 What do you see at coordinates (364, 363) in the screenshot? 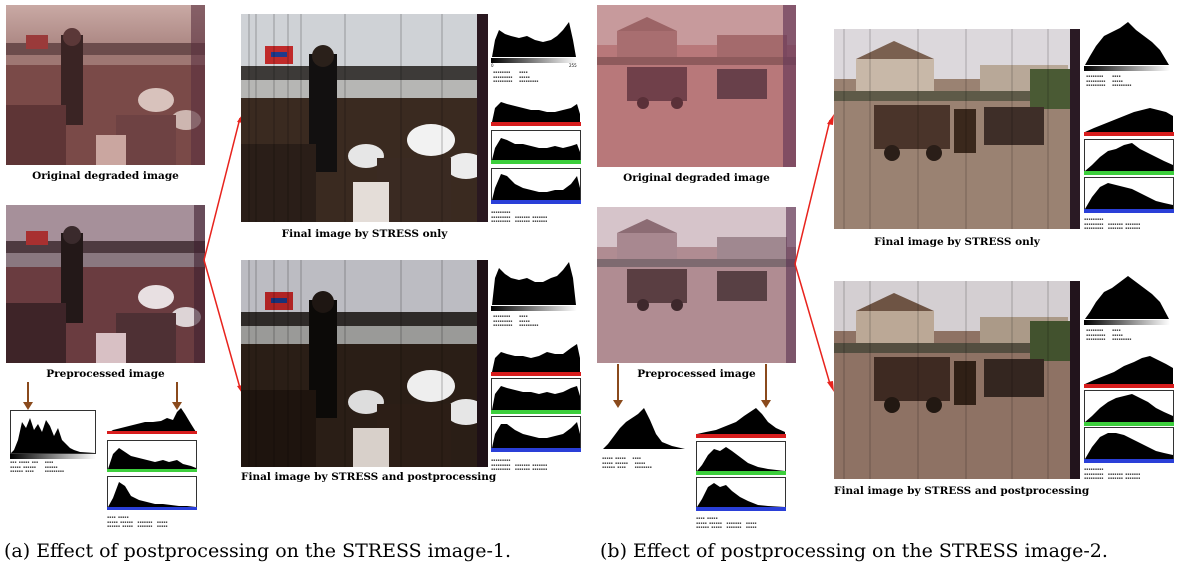
I see `final-image-stress-postprocessing-a` at bounding box center [364, 363].